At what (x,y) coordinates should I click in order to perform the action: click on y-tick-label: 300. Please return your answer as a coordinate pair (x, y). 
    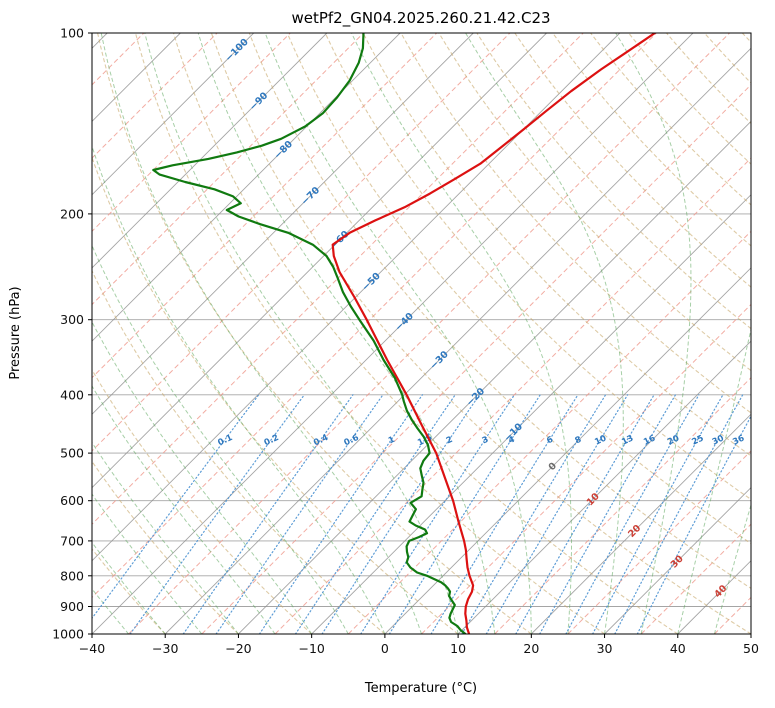
    Looking at the image, I should click on (72, 319).